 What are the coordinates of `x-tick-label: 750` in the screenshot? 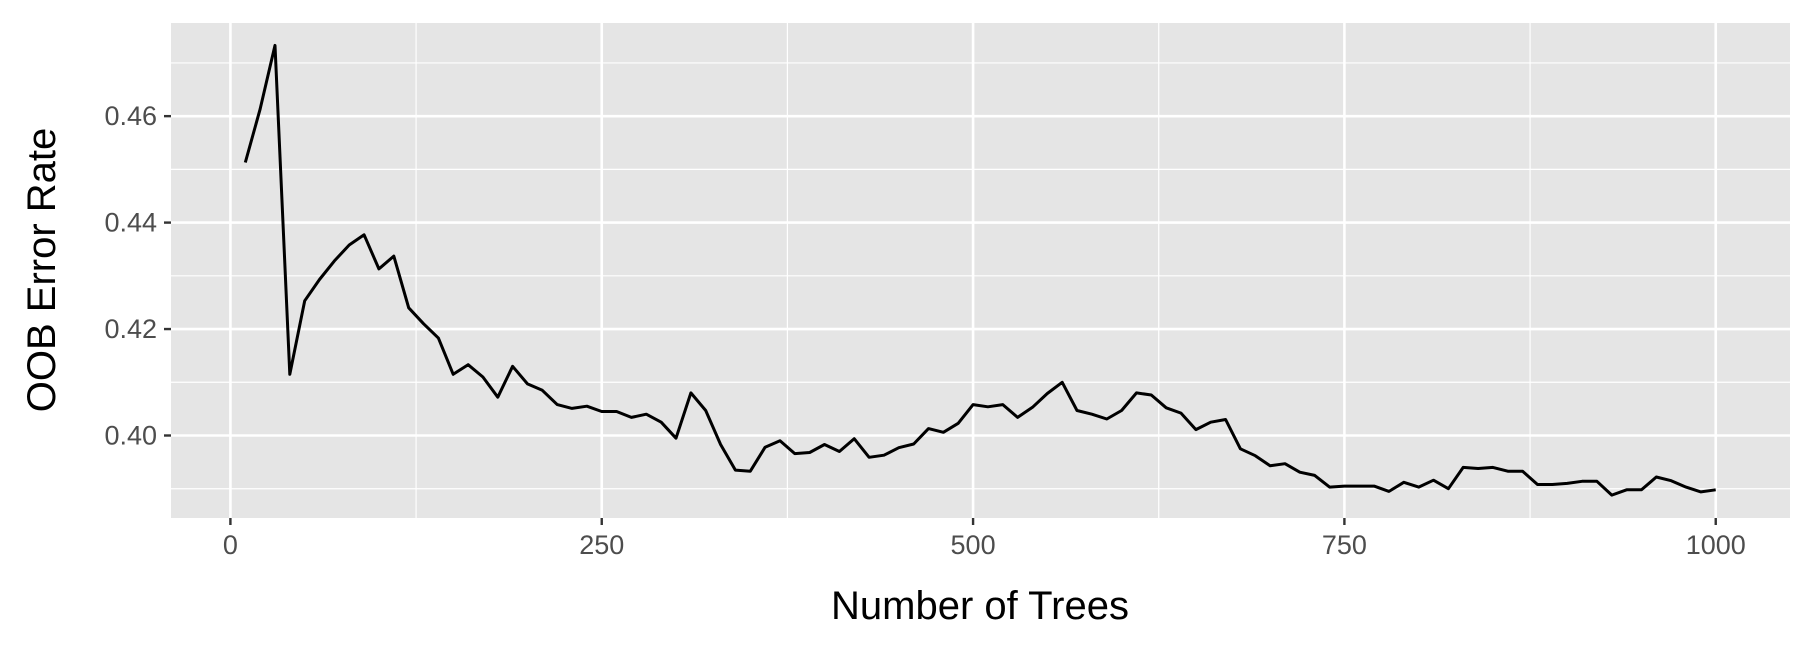 It's located at (1344, 545).